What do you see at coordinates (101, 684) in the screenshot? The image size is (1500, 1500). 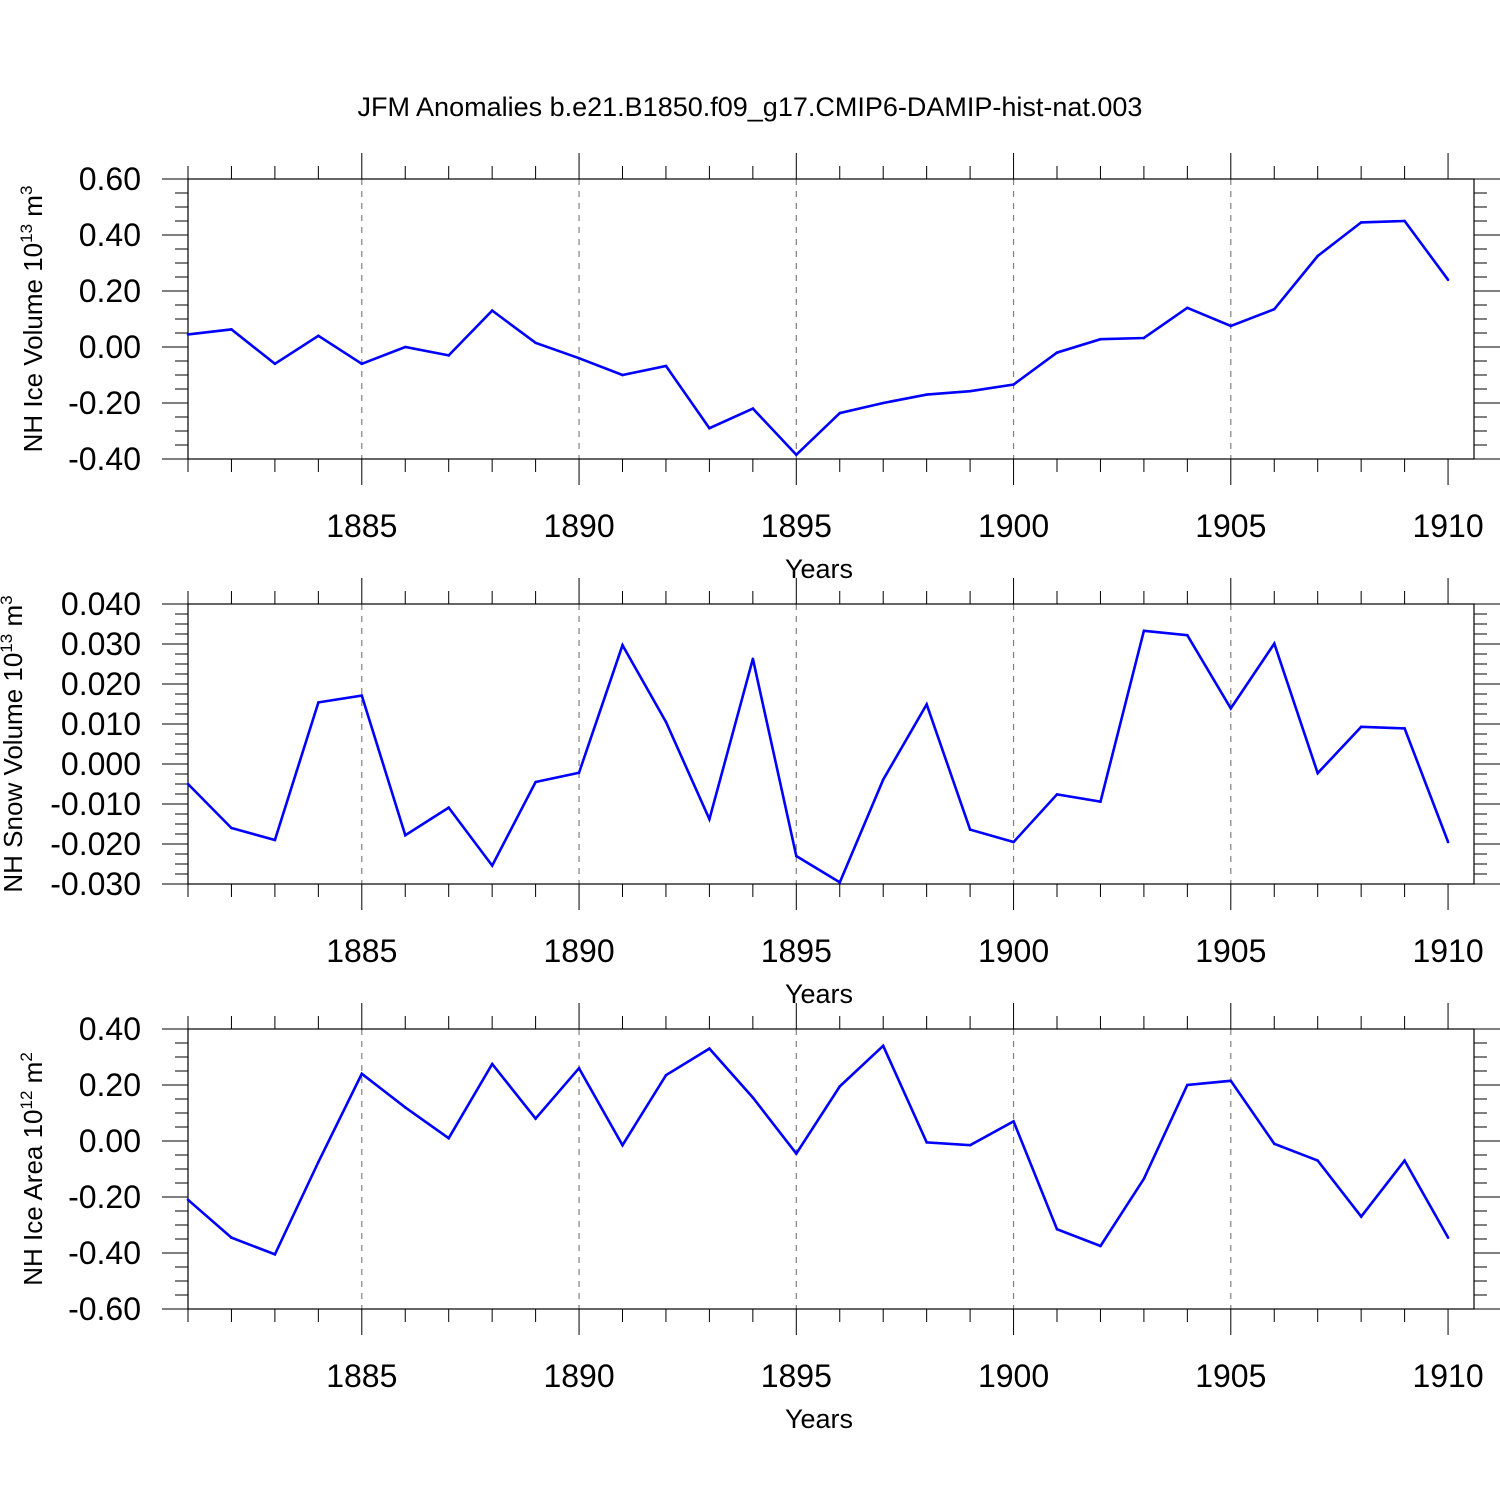 I see `y-tick-label: 0.020` at bounding box center [101, 684].